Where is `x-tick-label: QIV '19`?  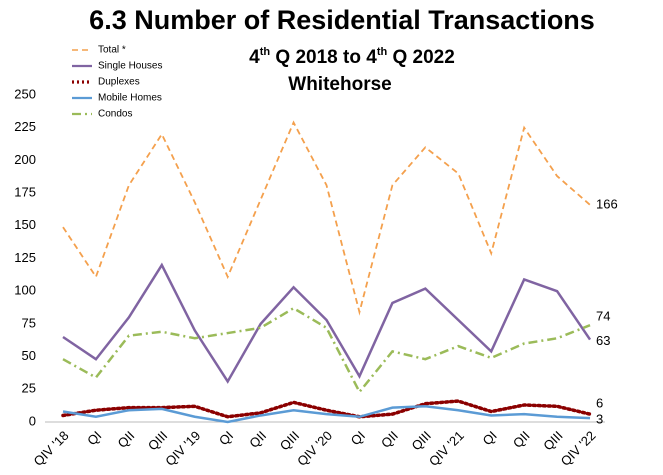 x-tick-label: QIV '19 is located at coordinates (182, 448).